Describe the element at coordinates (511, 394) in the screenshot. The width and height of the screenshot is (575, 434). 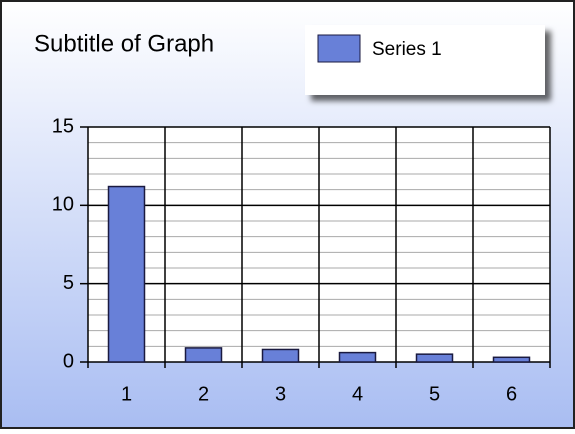
I see `x-tick-label: 6` at that location.